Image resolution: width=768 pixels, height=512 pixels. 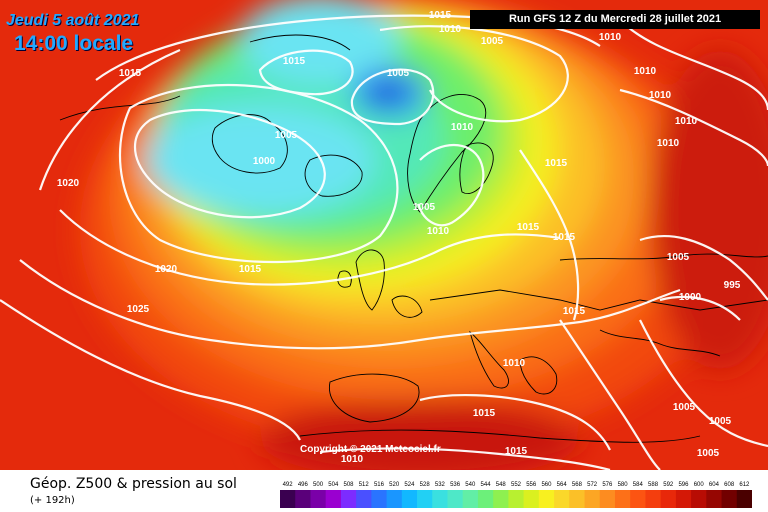 I want to click on copyright-notice: Copyright © 2021 Meteociel.fr, so click(x=370, y=449).